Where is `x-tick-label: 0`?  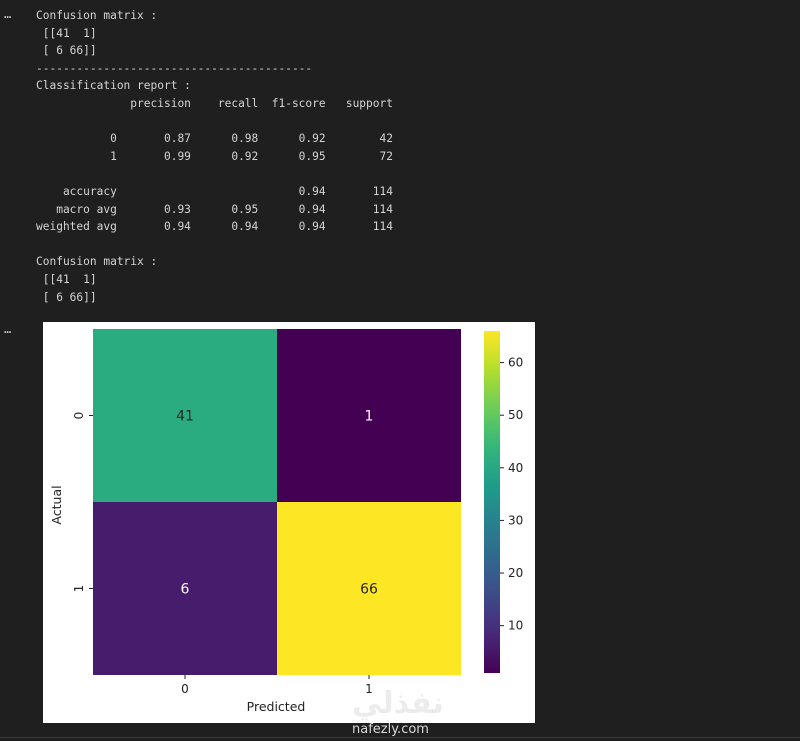
x-tick-label: 0 is located at coordinates (185, 689).